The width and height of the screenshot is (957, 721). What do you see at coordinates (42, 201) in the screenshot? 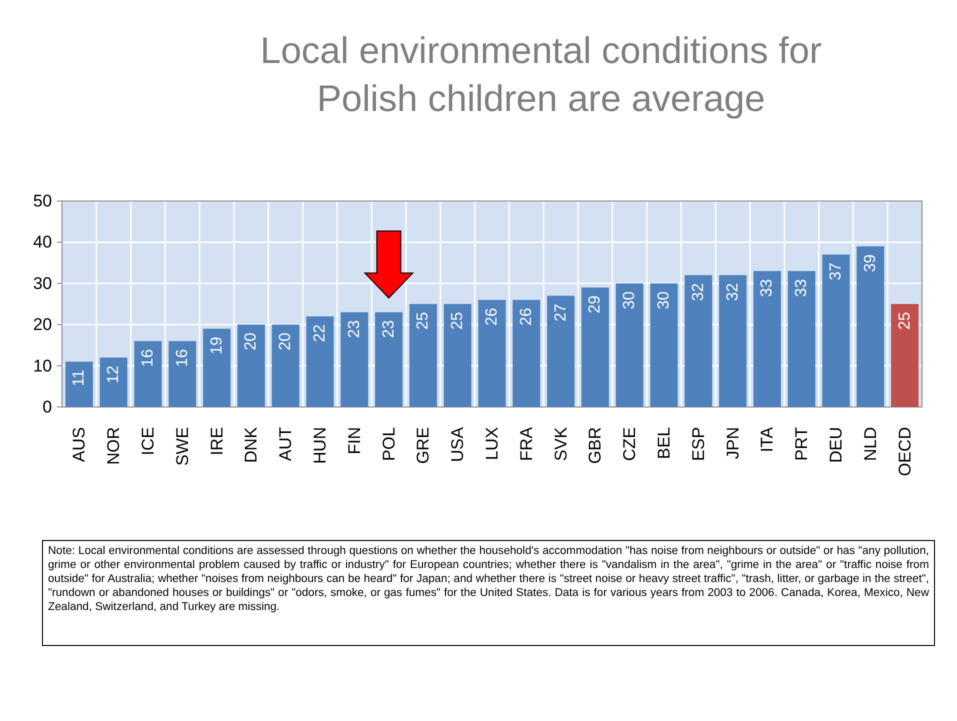
I see `y-tick-label: 50` at bounding box center [42, 201].